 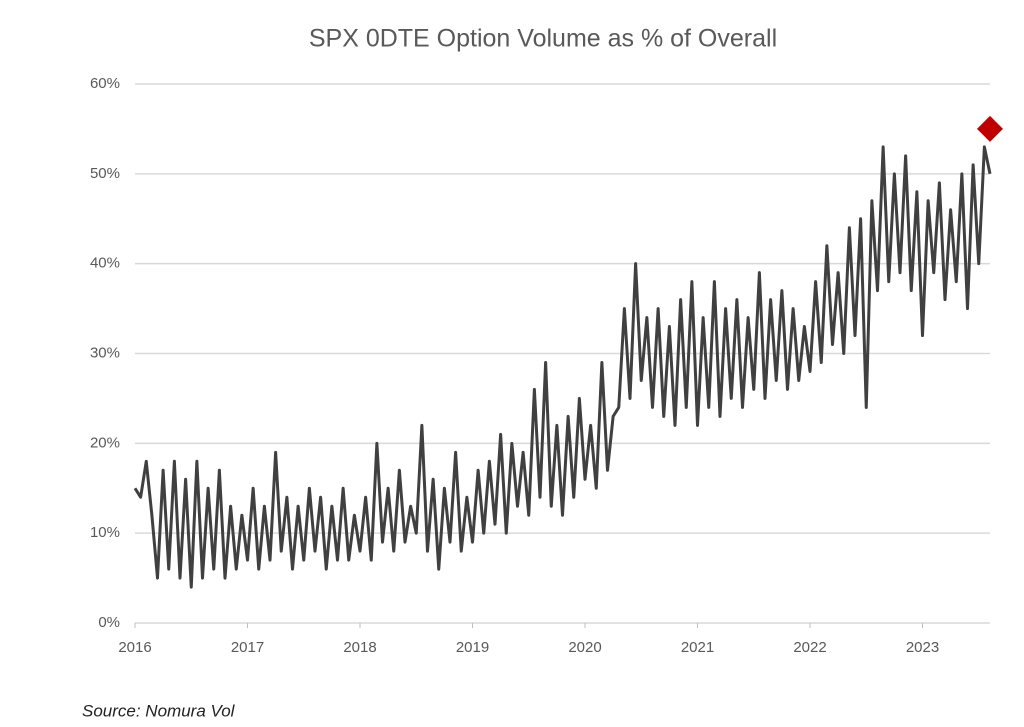 What do you see at coordinates (543, 39) in the screenshot?
I see `chart-title: SPX 0DTE Option Volume as % of Overall` at bounding box center [543, 39].